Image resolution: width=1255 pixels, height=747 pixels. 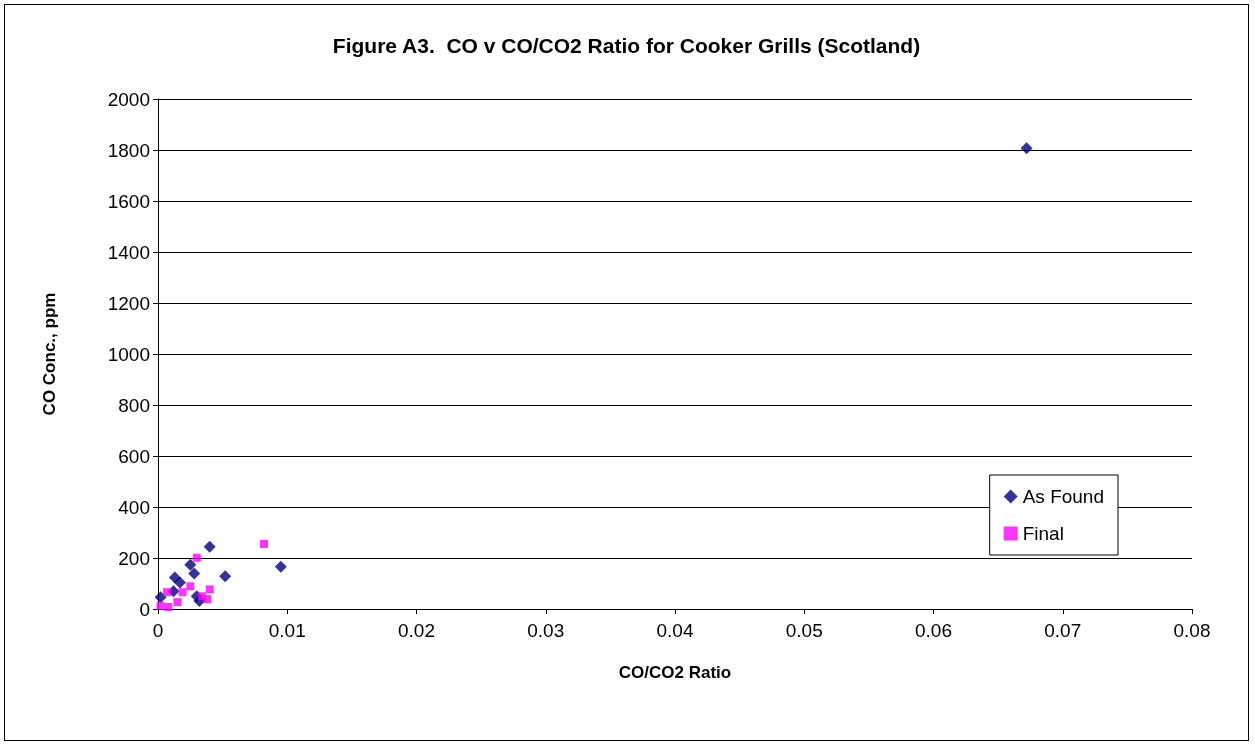 What do you see at coordinates (128, 303) in the screenshot?
I see `y-tick-label: 1200` at bounding box center [128, 303].